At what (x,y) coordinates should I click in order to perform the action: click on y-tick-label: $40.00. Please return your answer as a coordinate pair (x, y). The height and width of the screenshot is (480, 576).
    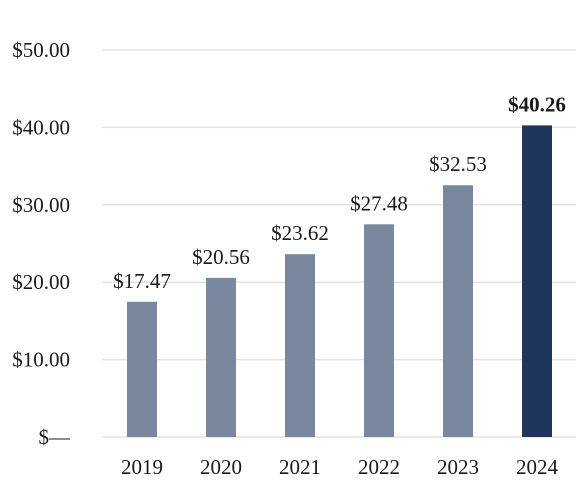
    Looking at the image, I should click on (41, 127).